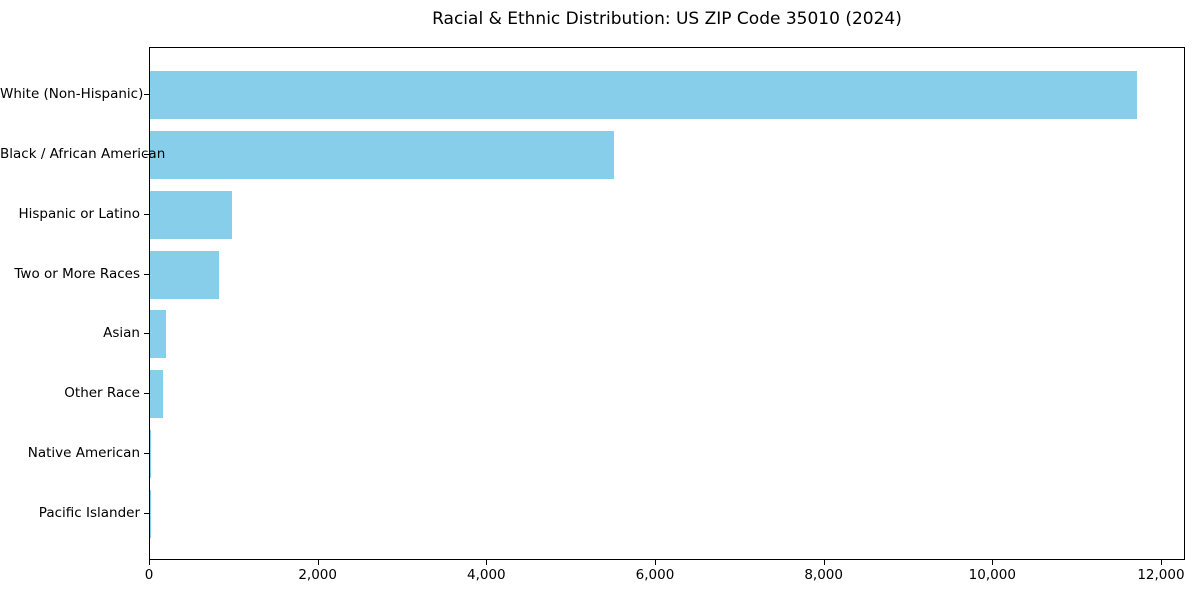  Describe the element at coordinates (158, 334) in the screenshot. I see `bar-asian` at that location.